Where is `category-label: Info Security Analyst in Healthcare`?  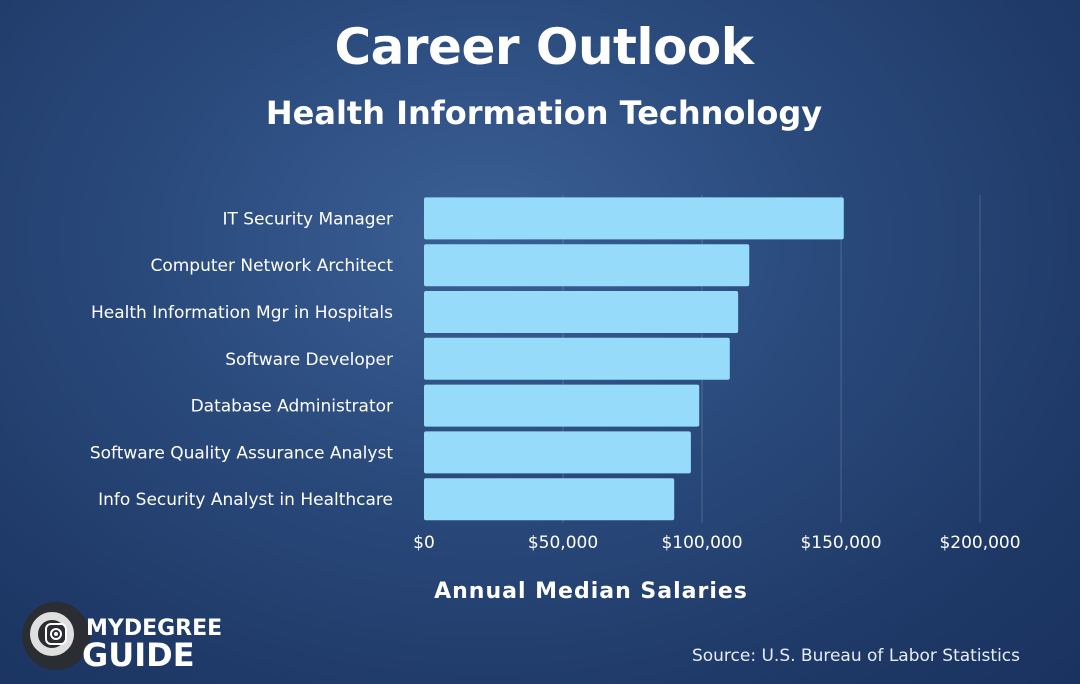
category-label: Info Security Analyst in Healthcare is located at coordinates (245, 500).